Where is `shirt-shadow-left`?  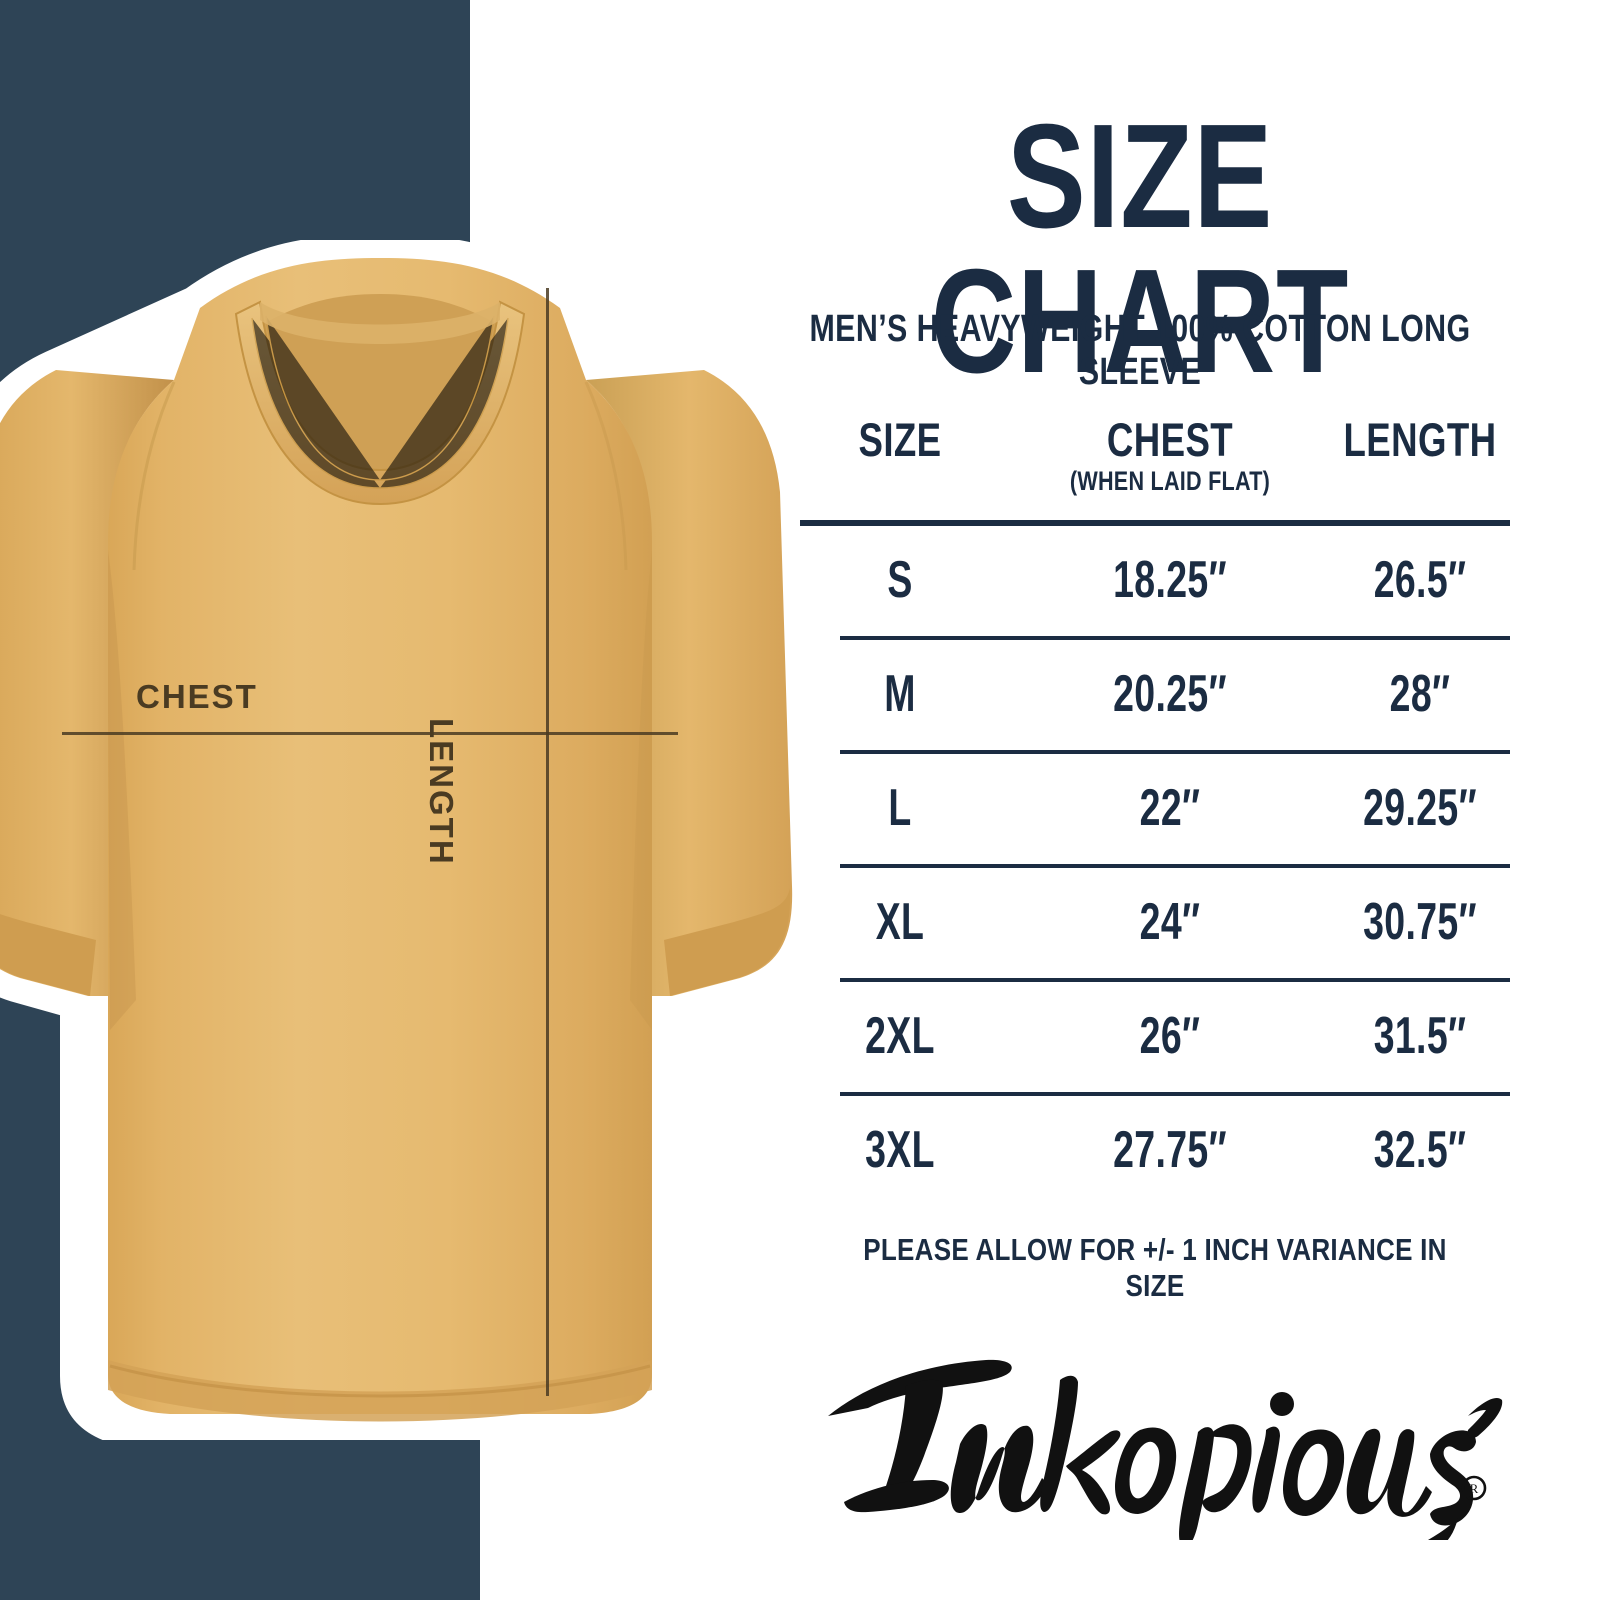
shirt-shadow-left is located at coordinates (122, 790).